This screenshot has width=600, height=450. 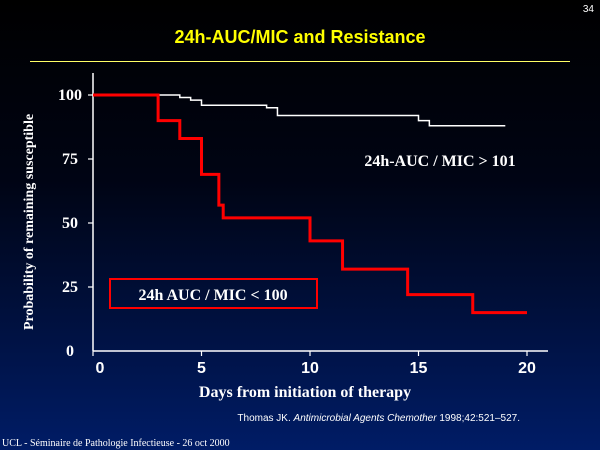 I want to click on y-tick-label: 75, so click(x=70, y=159).